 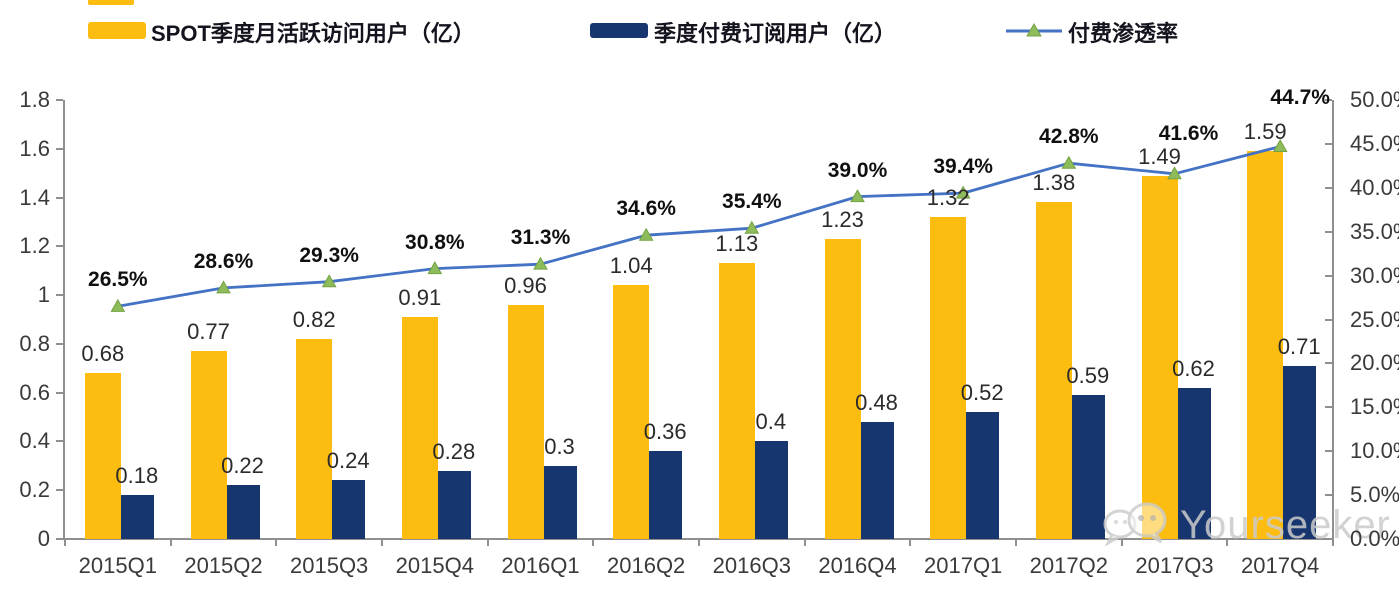 What do you see at coordinates (1374, 319) in the screenshot?
I see `right-axis-tick-label: 25.0%` at bounding box center [1374, 319].